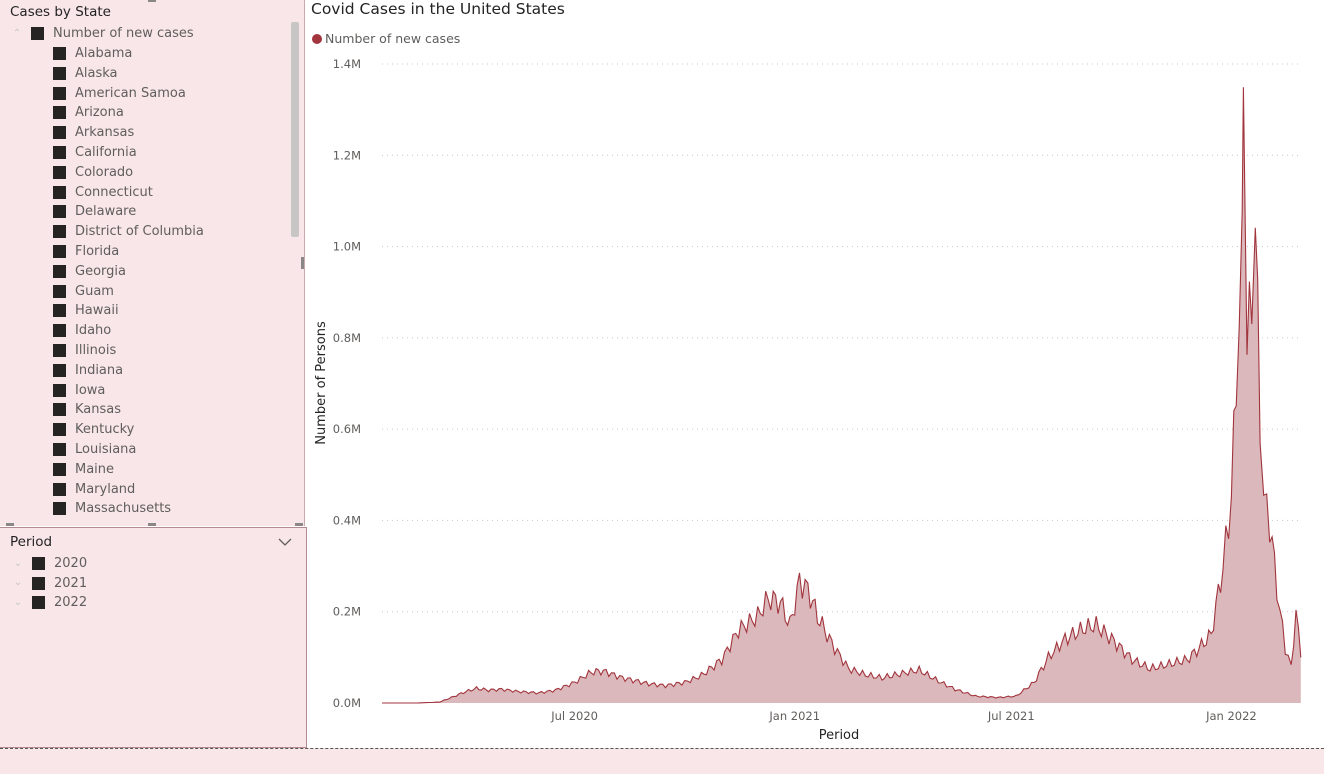 Image resolution: width=1324 pixels, height=774 pixels. I want to click on slicer-item: Hawaii, so click(86, 310).